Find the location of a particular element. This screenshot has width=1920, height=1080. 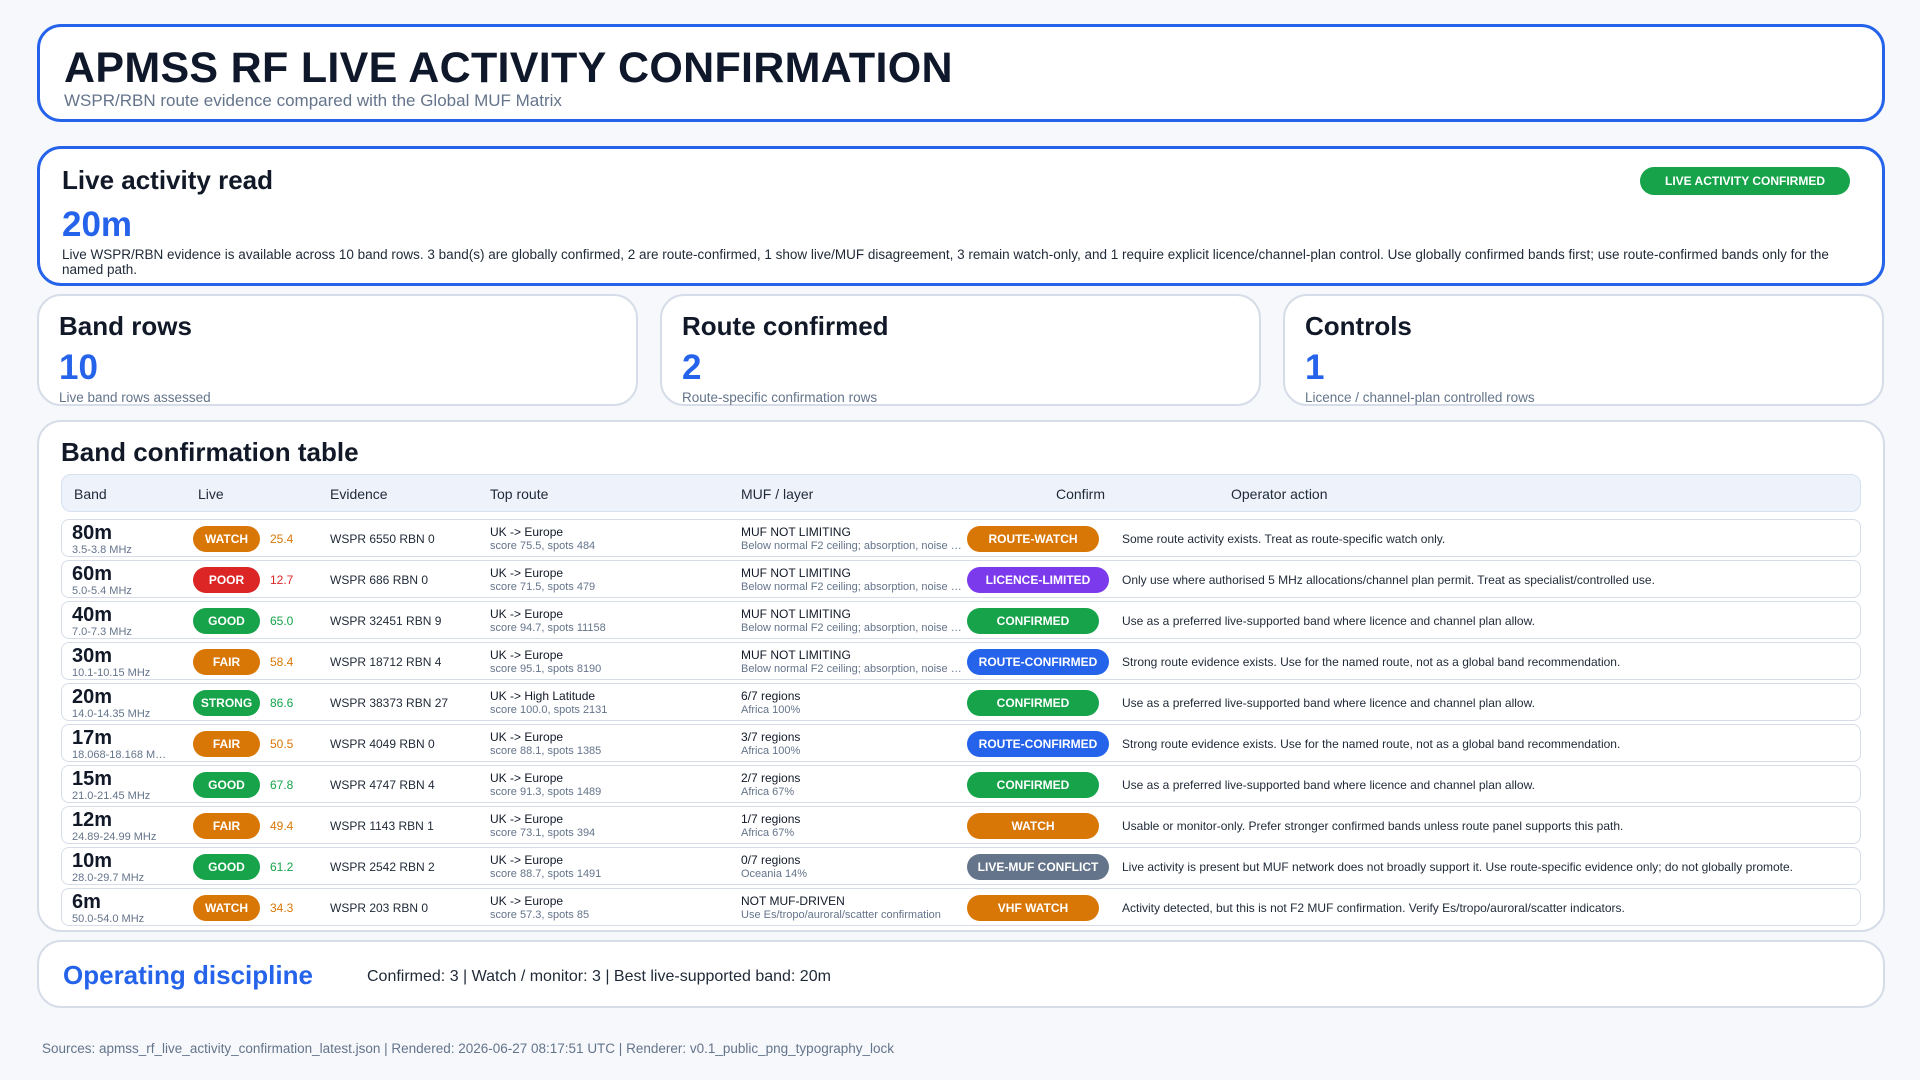

evidence-counts: WSPR 32451 RBN 9 is located at coordinates (386, 621).